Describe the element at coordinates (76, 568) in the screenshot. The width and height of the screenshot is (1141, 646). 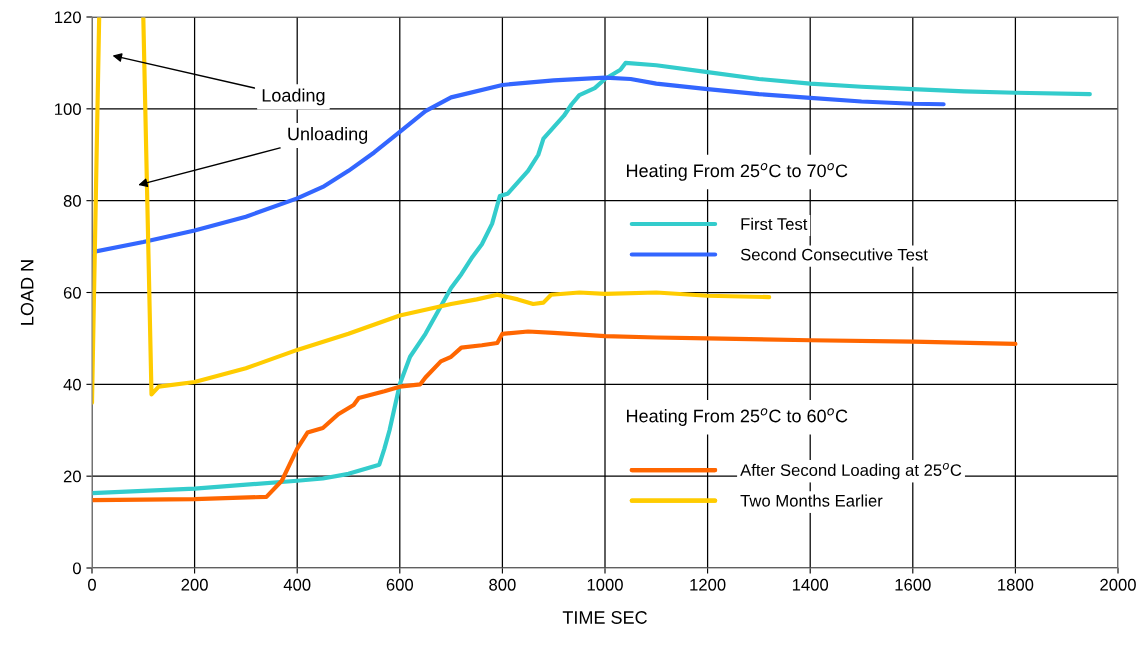
I see `y-tick-label: 0` at that location.